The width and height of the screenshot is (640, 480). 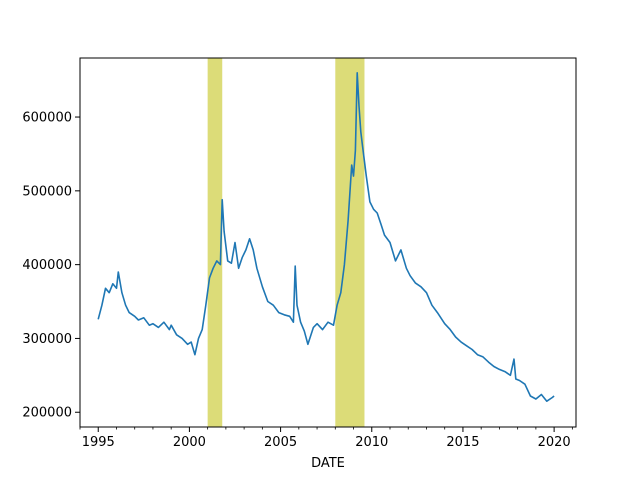 I want to click on y-tick-label: 400000, so click(x=47, y=265).